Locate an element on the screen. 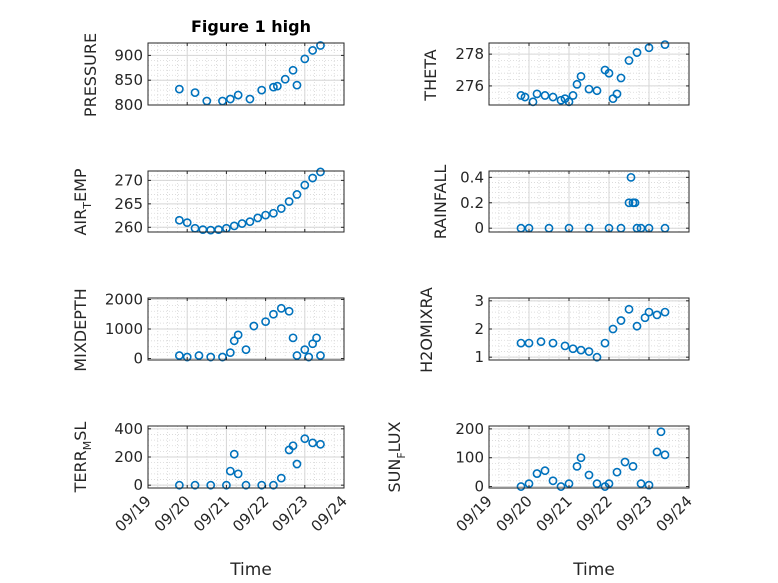 This screenshot has width=778, height=583. figure-title: Figure 1 high is located at coordinates (251, 26).